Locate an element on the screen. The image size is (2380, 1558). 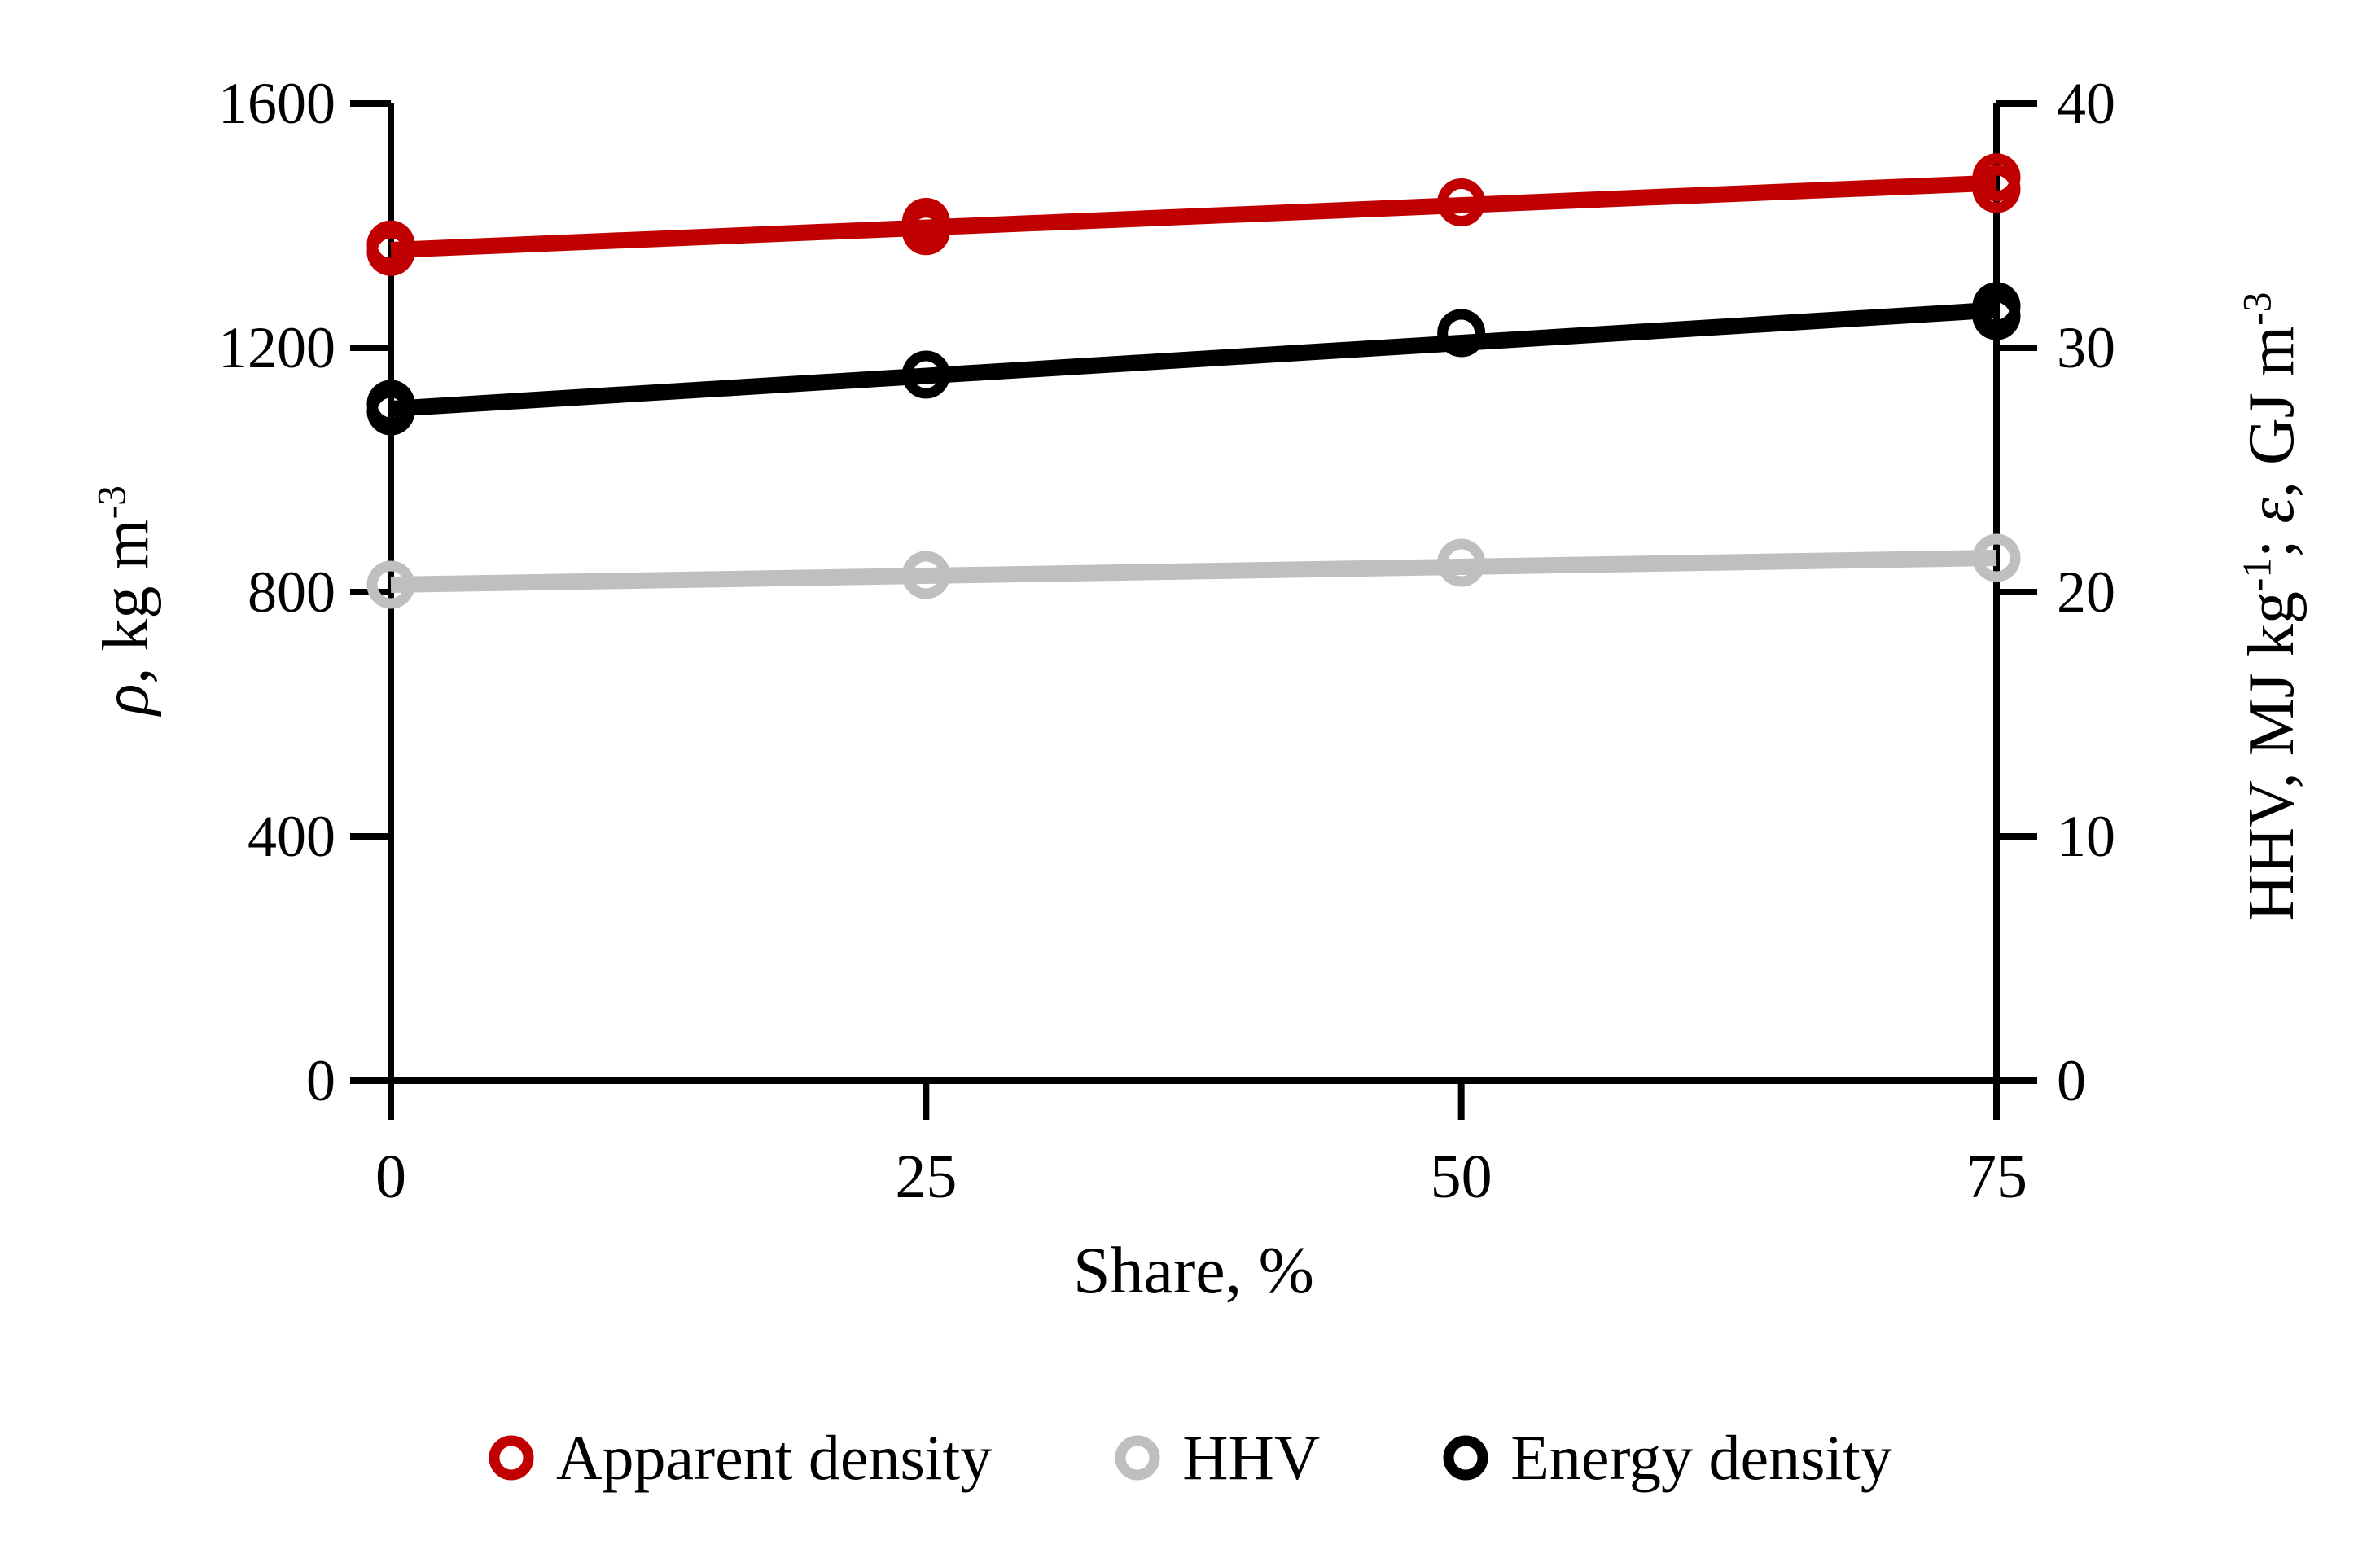
trend-line-hhv is located at coordinates (1193, 572).